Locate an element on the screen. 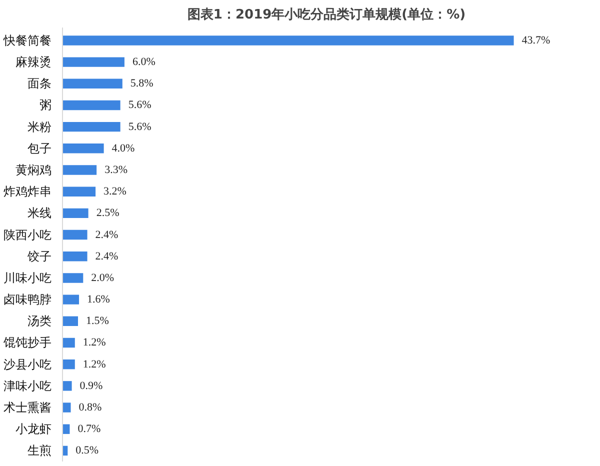 Image resolution: width=600 pixels, height=466 pixels. data-label: 5.8% is located at coordinates (142, 84).